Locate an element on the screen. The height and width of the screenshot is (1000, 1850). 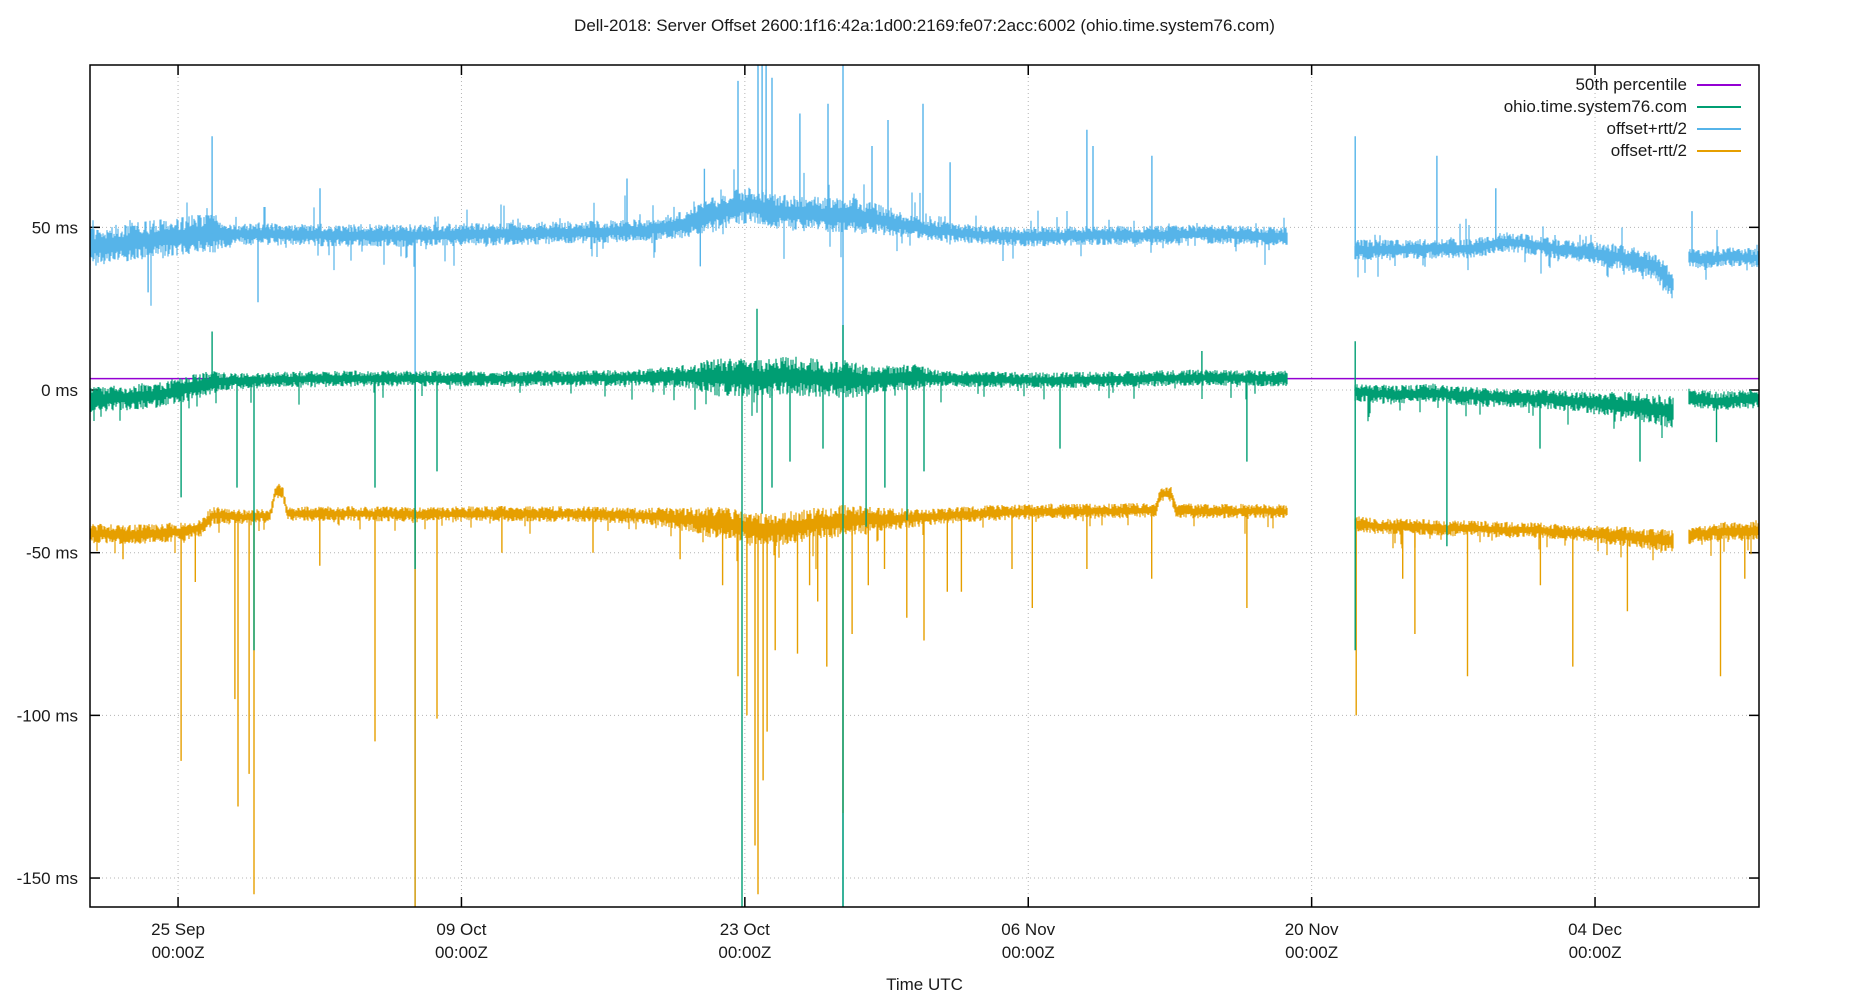
y-tick-label-3: -100 ms is located at coordinates (47, 715).